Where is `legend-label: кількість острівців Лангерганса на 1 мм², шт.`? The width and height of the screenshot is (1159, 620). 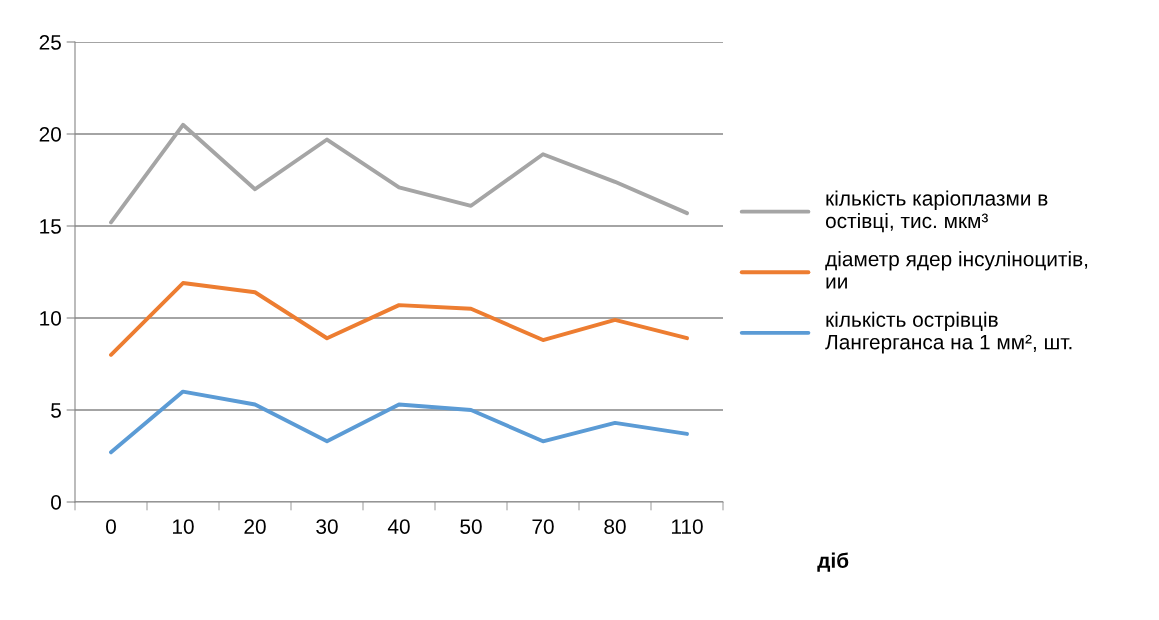
legend-label: кількість острівців Лангерганса на 1 мм², шт. is located at coordinates (948, 332).